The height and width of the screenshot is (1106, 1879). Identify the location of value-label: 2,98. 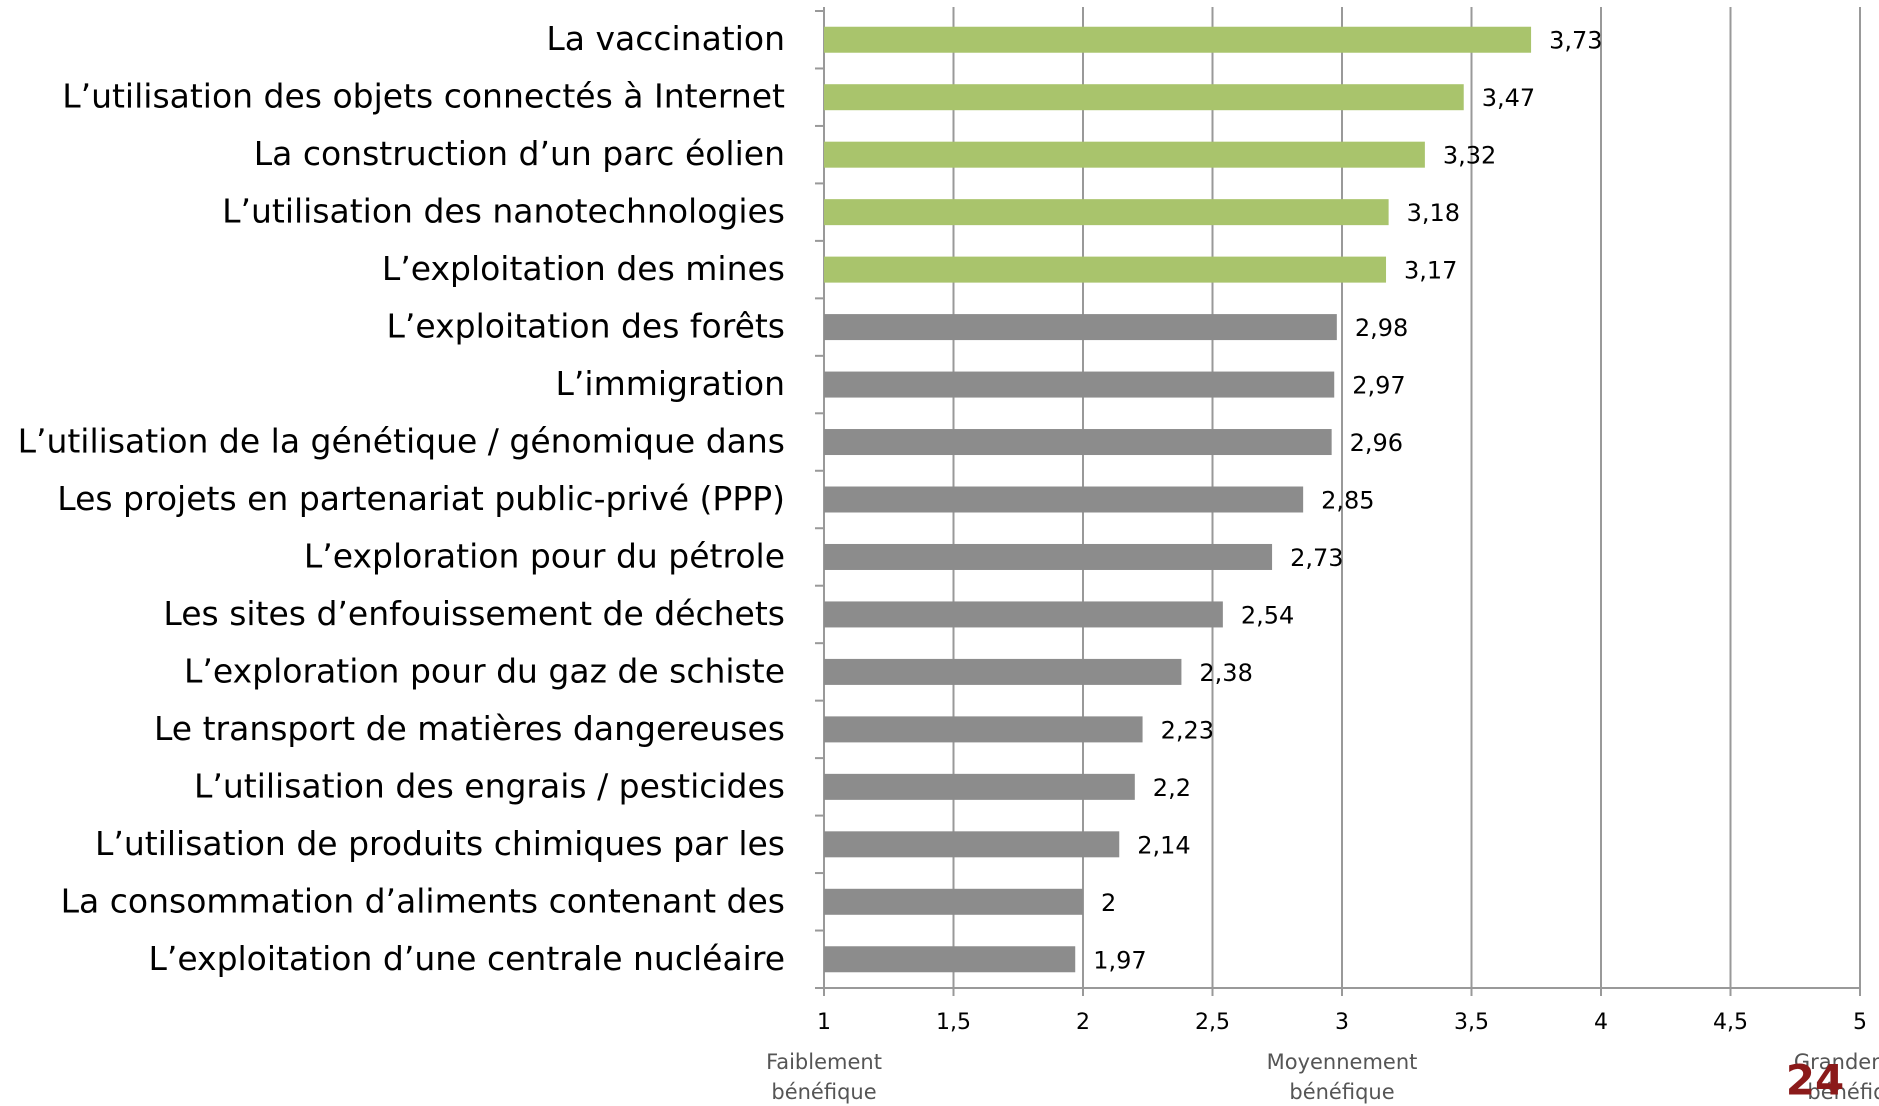
(1381, 328).